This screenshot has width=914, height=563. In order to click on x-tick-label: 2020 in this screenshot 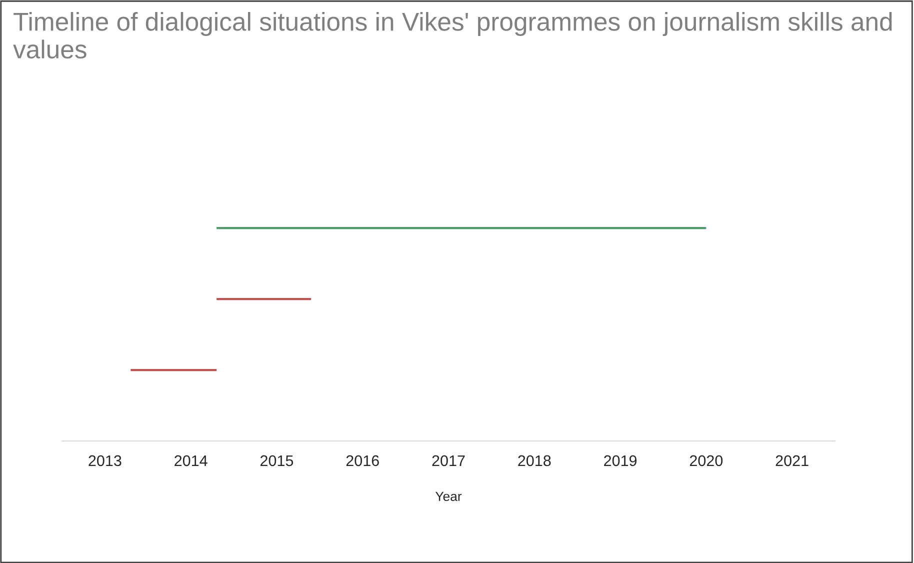, I will do `click(706, 460)`.